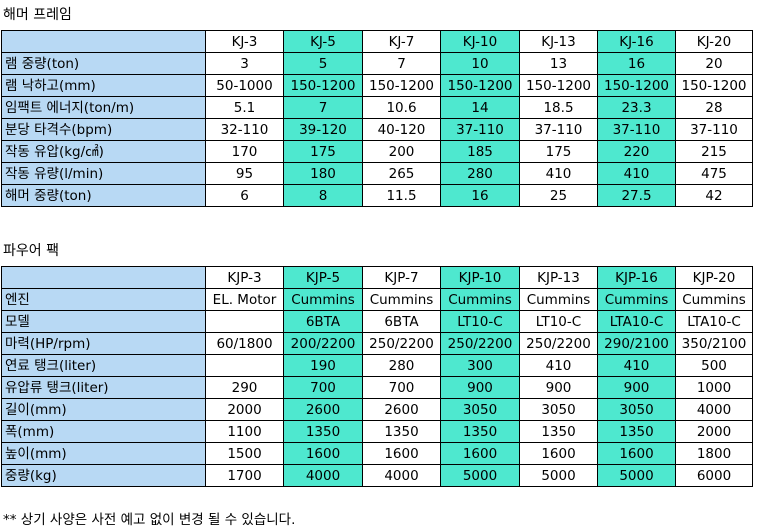 The image size is (768, 532). What do you see at coordinates (103, 387) in the screenshot?
I see `row-label: 유압류 탱크(liter)` at bounding box center [103, 387].